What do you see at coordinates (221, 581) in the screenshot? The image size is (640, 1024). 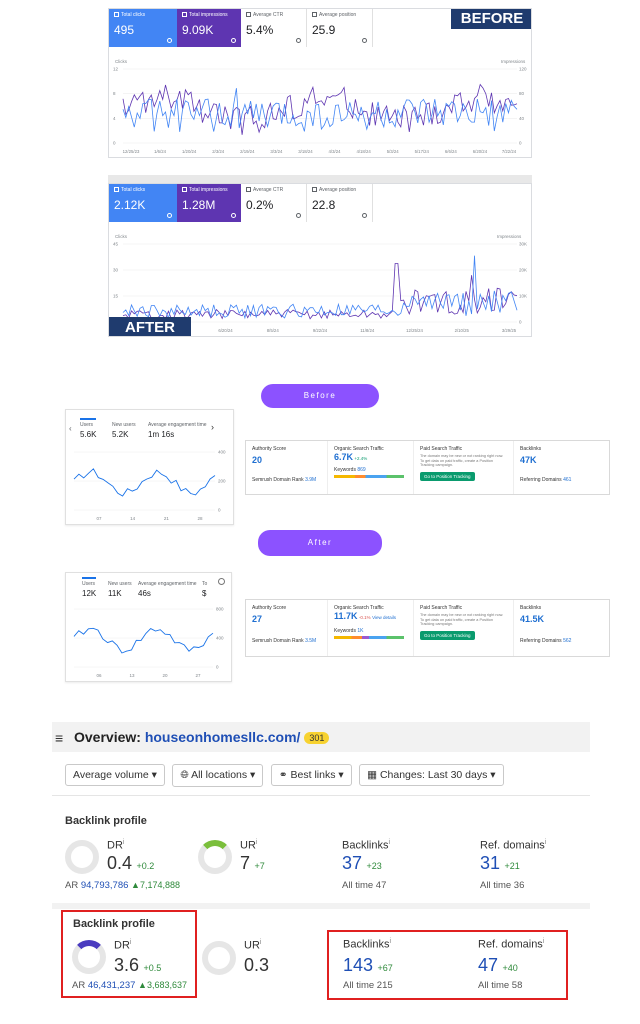 I see `compare-icon` at bounding box center [221, 581].